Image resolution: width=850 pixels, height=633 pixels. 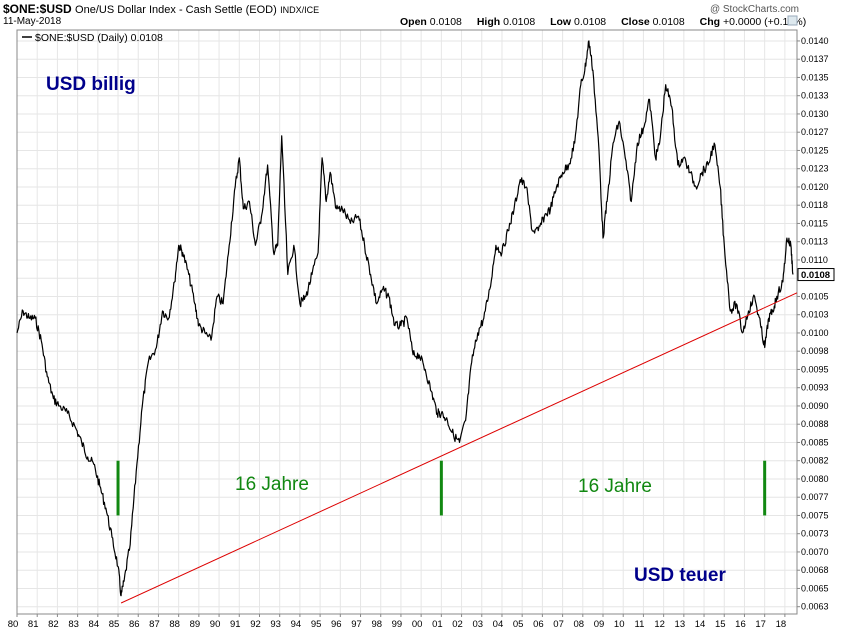 What do you see at coordinates (498, 624) in the screenshot?
I see `x-tick-label: 04` at bounding box center [498, 624].